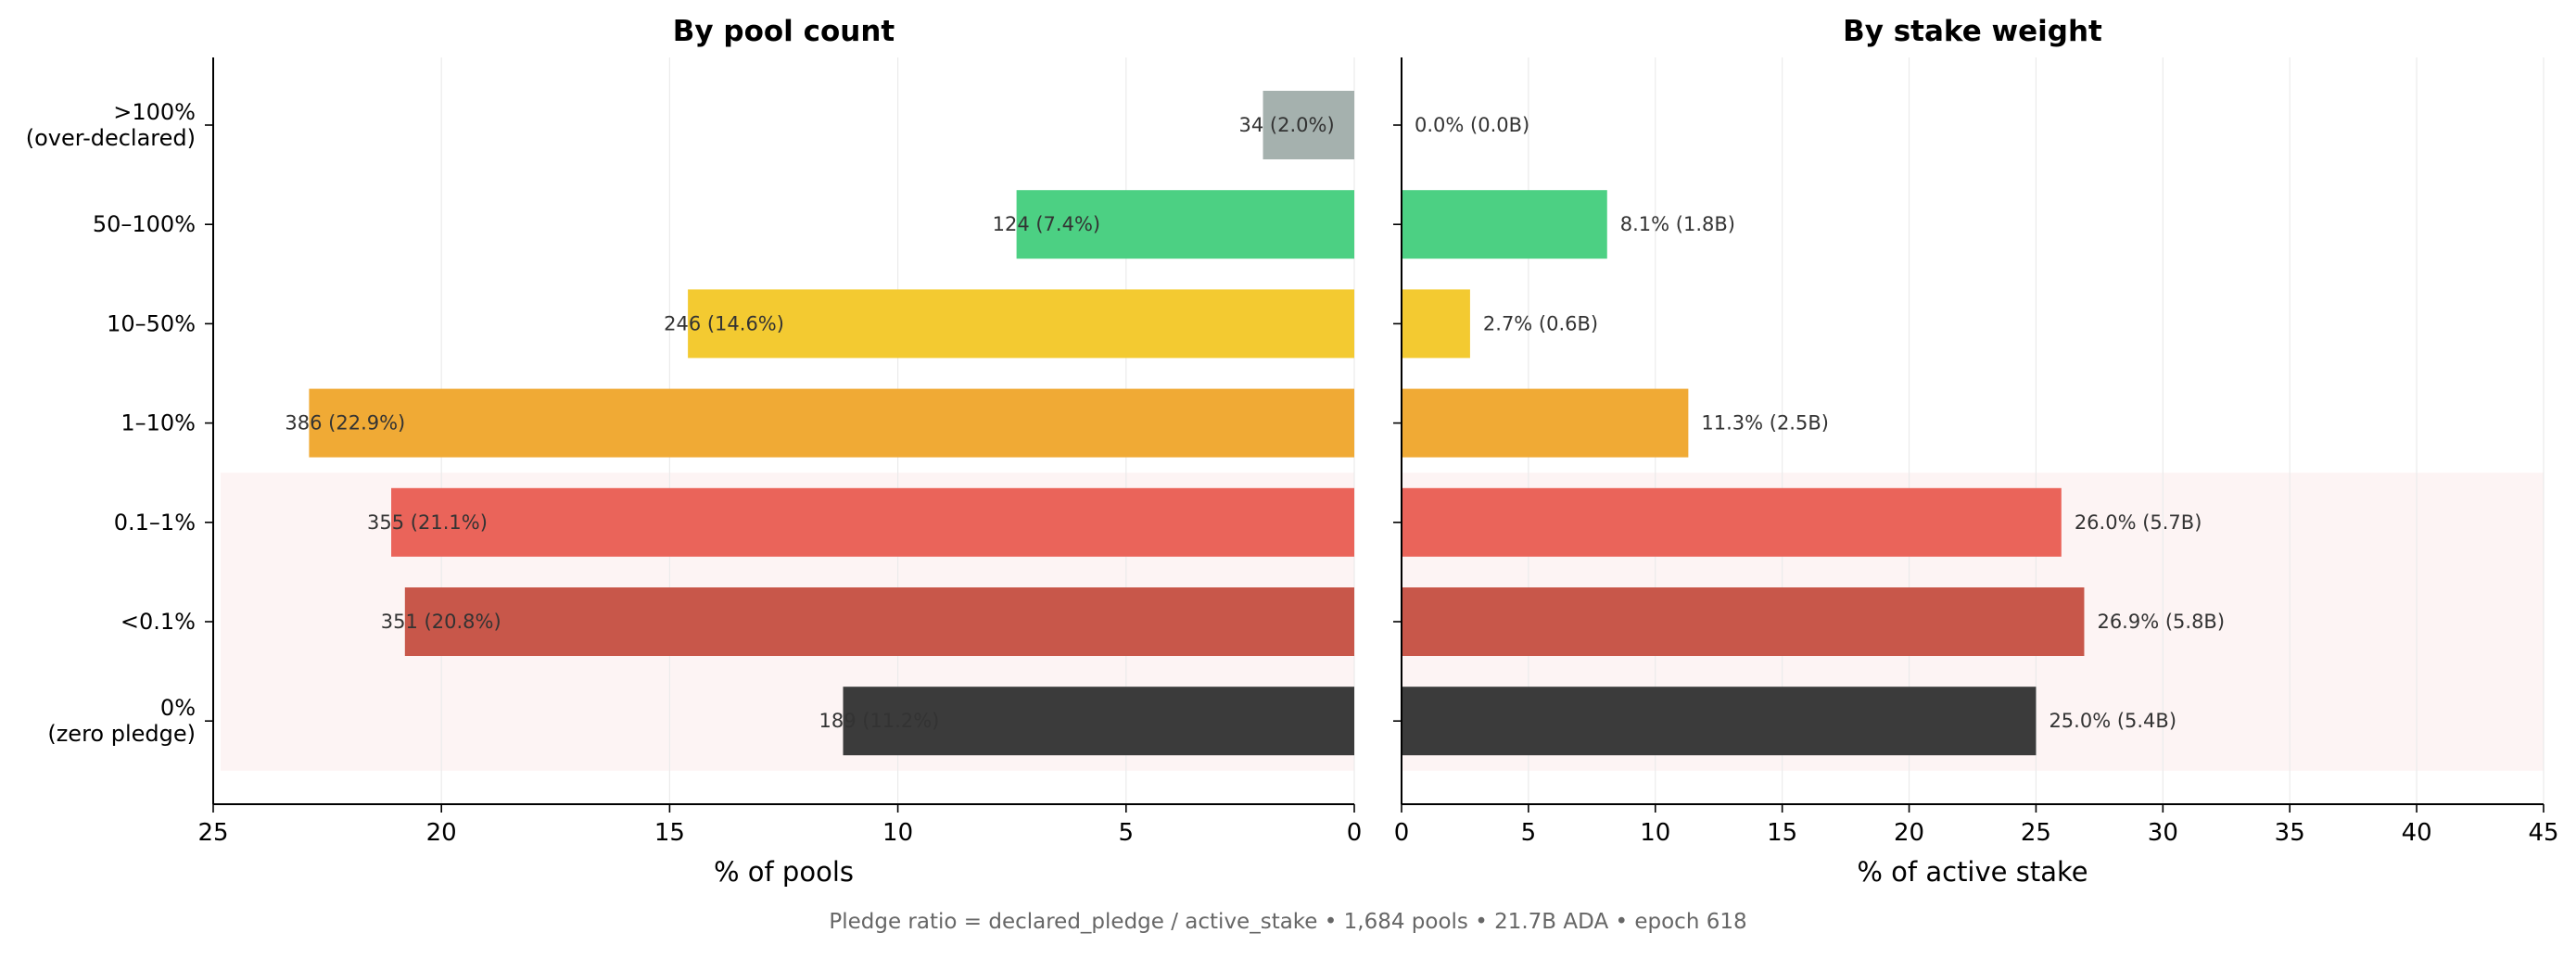 The height and width of the screenshot is (958, 2576). What do you see at coordinates (670, 833) in the screenshot?
I see `pool-count-x-tick-label: 15` at bounding box center [670, 833].